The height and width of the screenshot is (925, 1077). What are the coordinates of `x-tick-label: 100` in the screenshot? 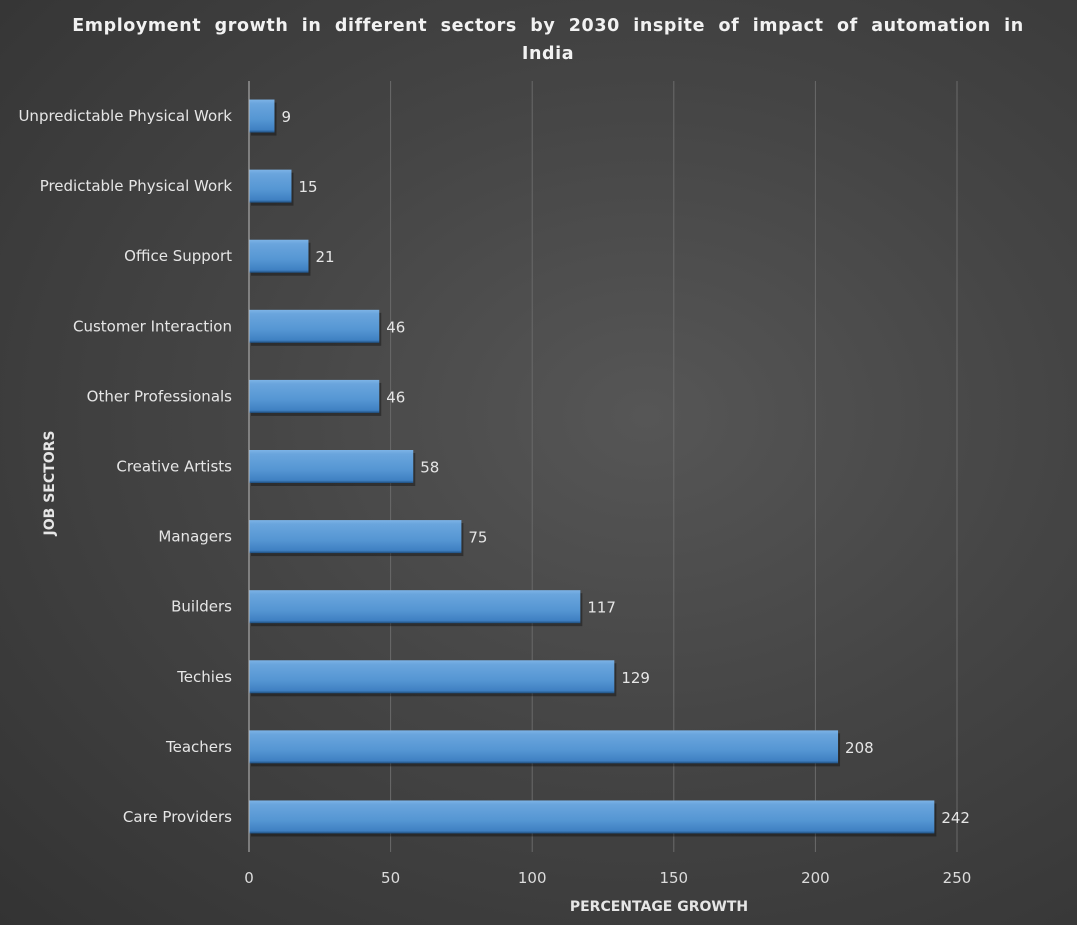 It's located at (532, 878).